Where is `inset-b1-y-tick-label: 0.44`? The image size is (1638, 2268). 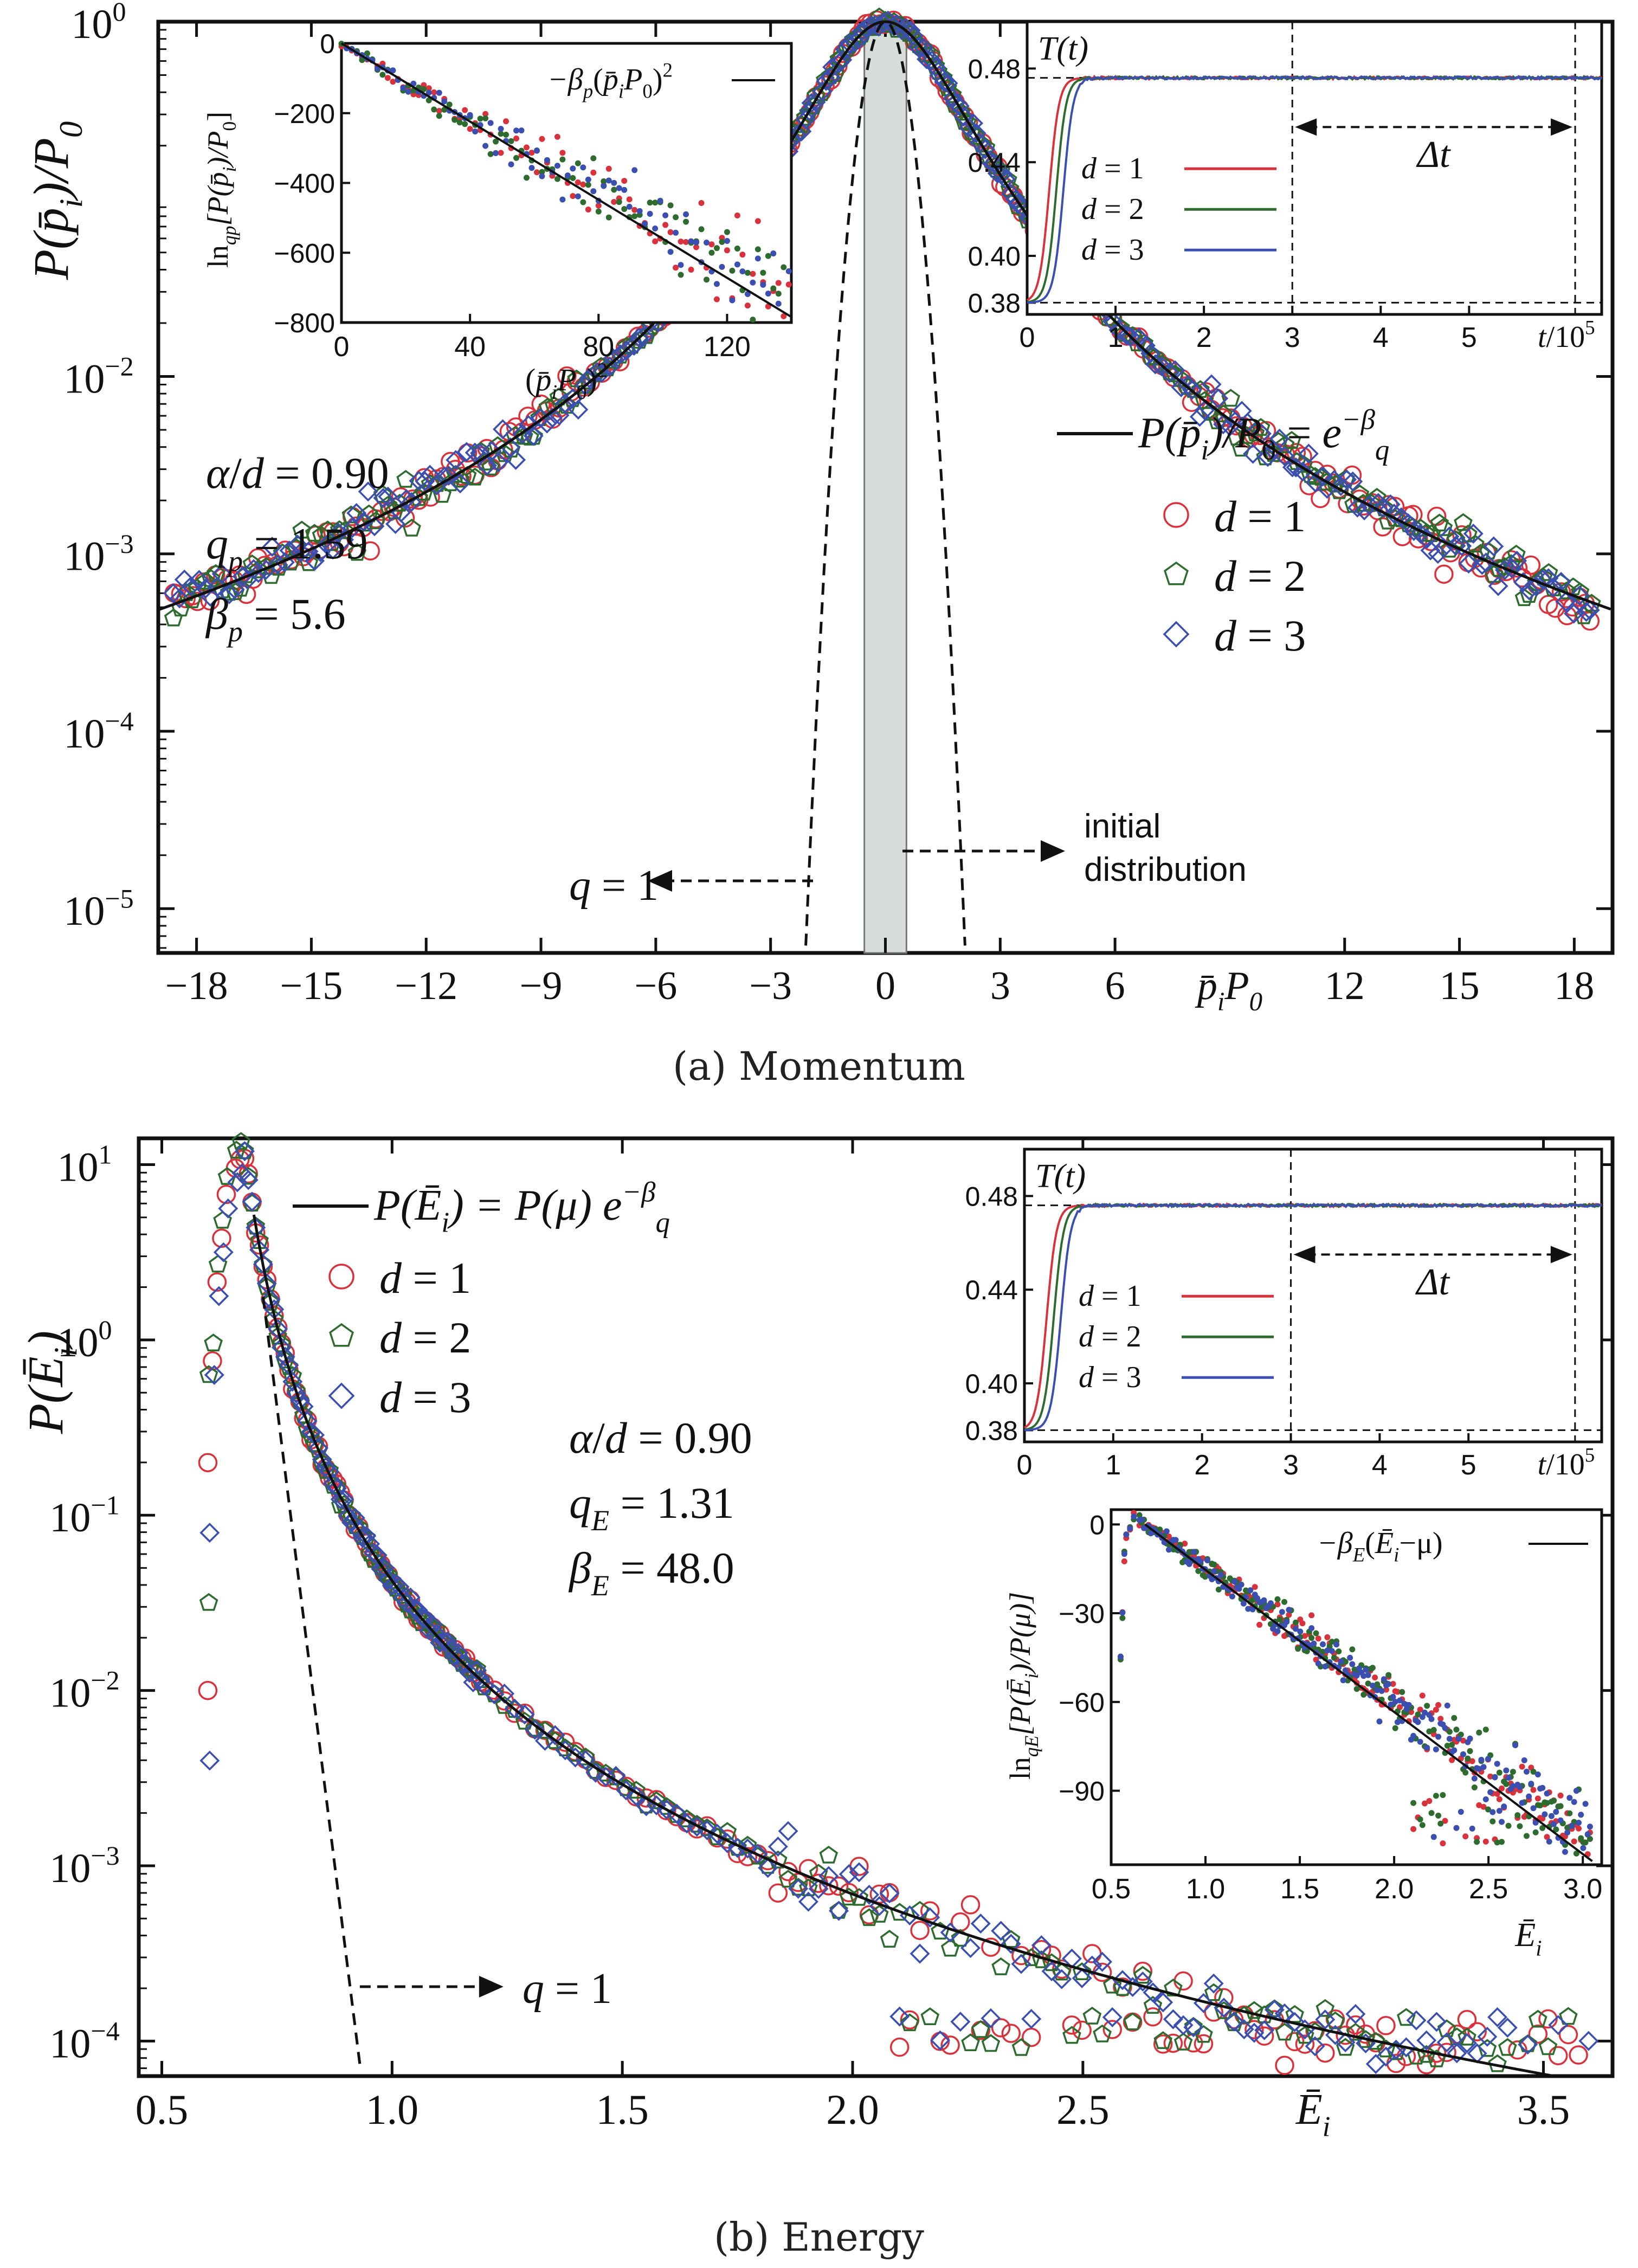
inset-b1-y-tick-label: 0.44 is located at coordinates (991, 1290).